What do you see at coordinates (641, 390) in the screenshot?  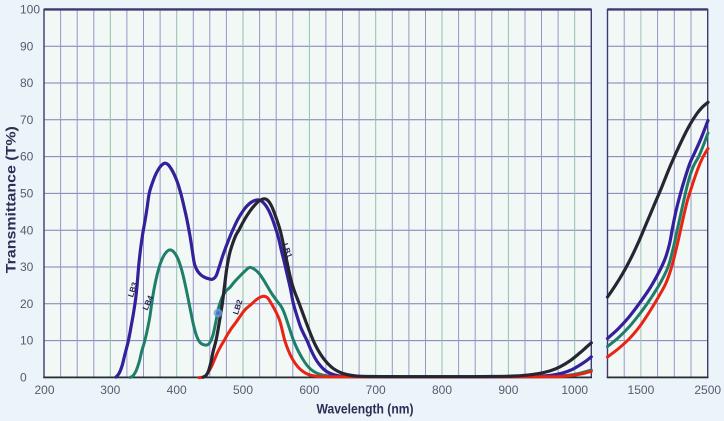 I see `svg-text: 1500` at bounding box center [641, 390].